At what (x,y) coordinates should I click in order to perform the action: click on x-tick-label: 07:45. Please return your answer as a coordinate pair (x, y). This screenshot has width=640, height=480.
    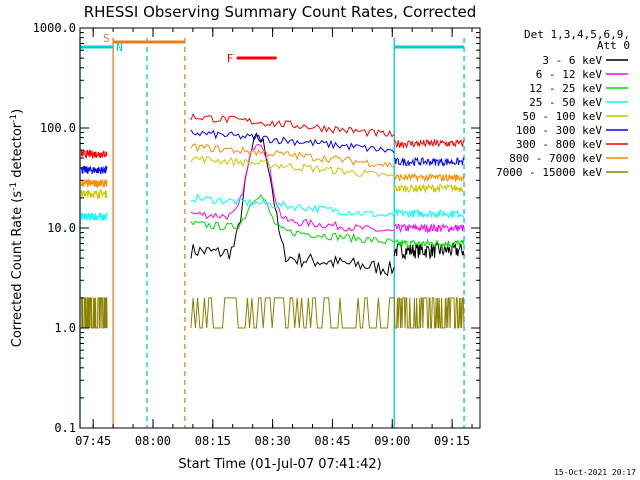
    Looking at the image, I should click on (93, 441).